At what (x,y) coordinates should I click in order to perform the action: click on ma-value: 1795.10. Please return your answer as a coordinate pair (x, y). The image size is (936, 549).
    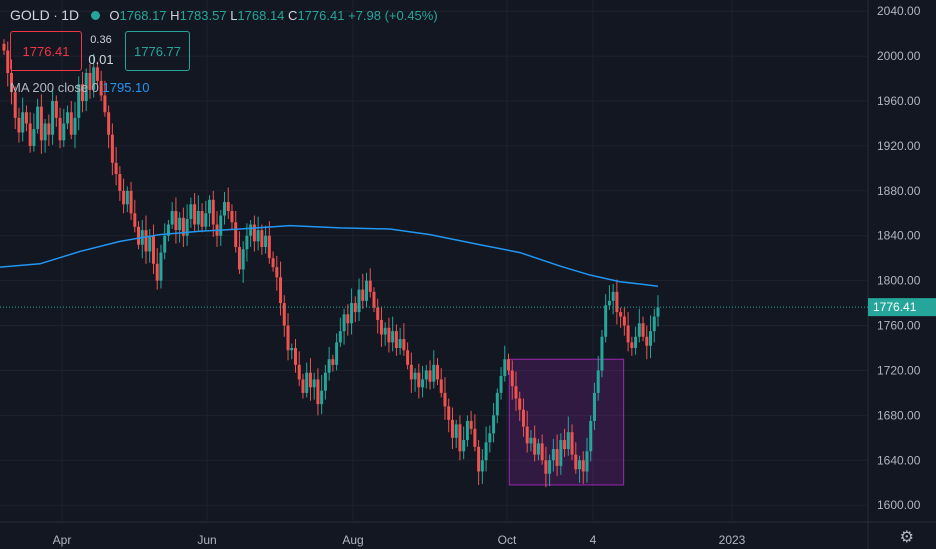
    Looking at the image, I should click on (126, 87).